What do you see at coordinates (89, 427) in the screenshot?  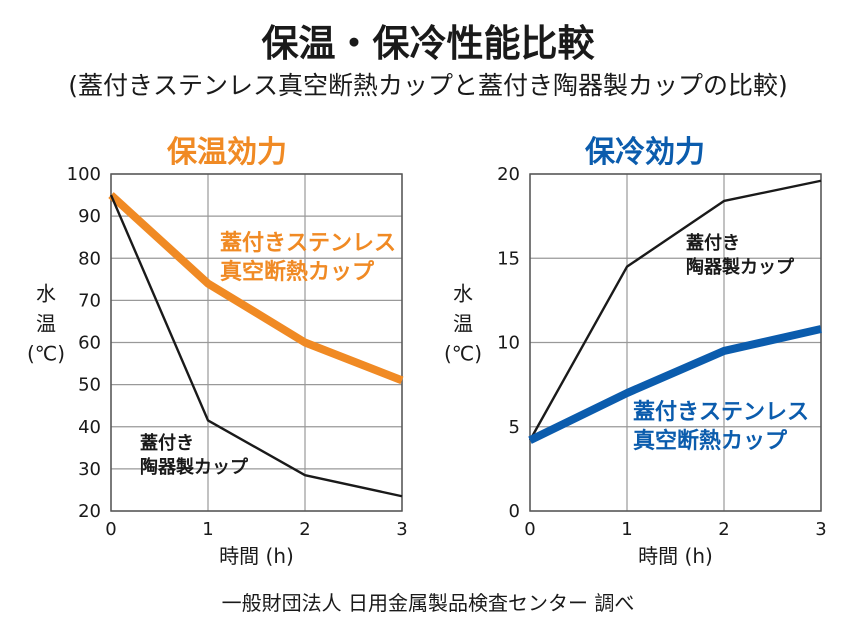 I see `y-tick-label: 40` at bounding box center [89, 427].